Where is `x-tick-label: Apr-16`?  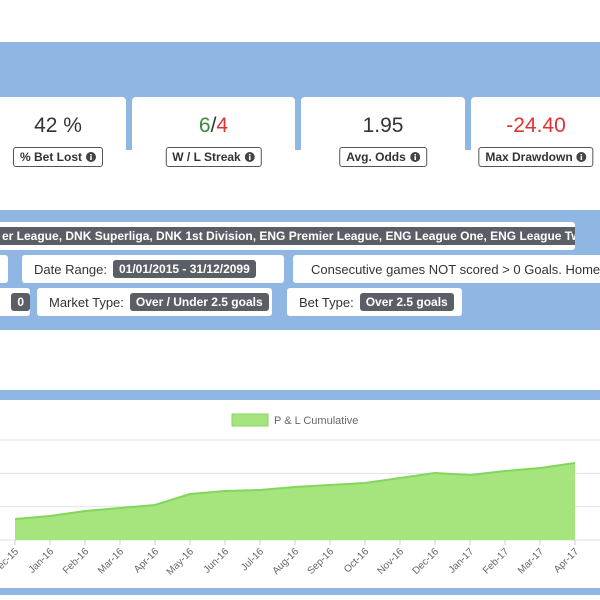 x-tick-label: Apr-16 is located at coordinates (146, 560).